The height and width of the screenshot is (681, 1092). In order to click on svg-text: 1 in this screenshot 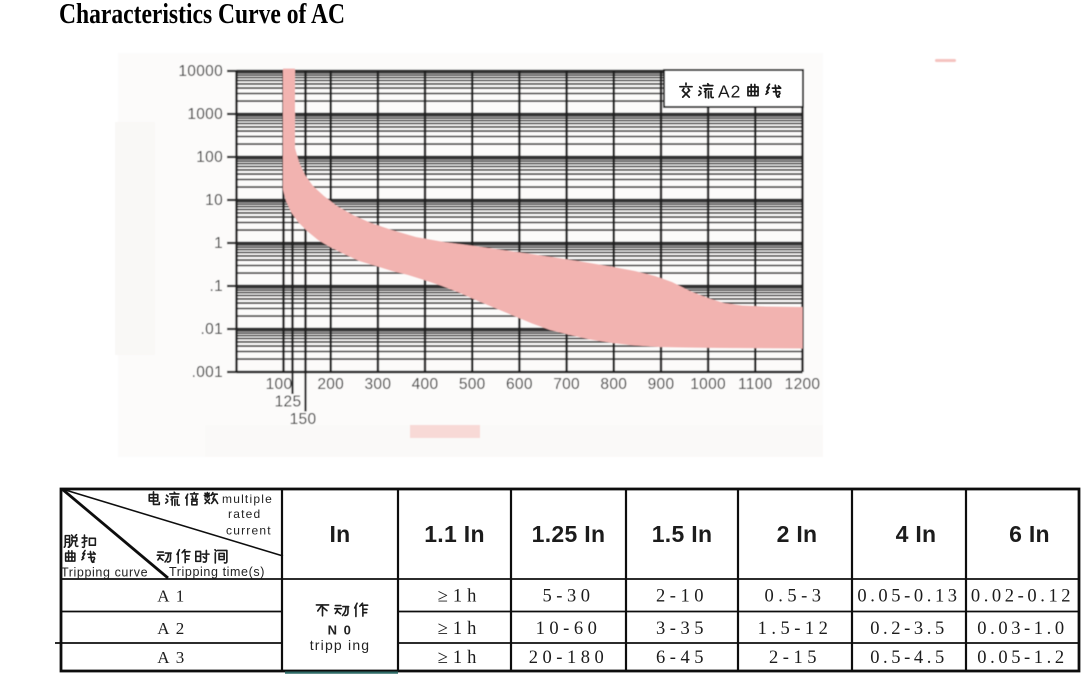, I will do `click(218, 243)`.